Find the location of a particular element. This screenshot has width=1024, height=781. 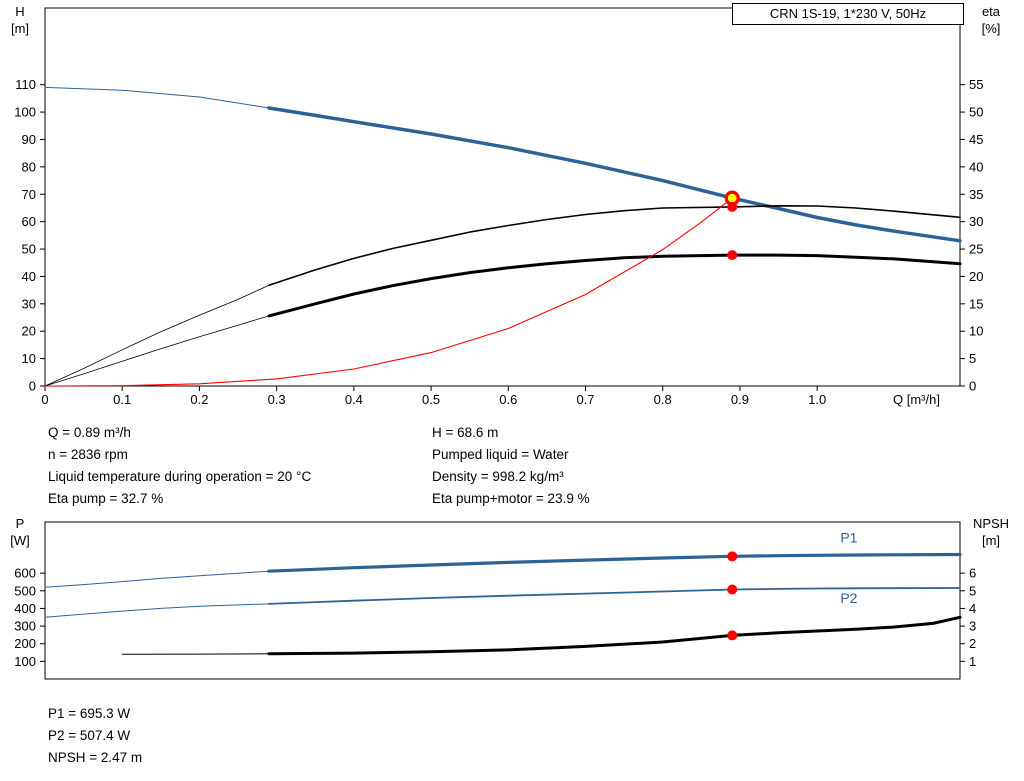

left-tick-label: 30 is located at coordinates (29, 303).